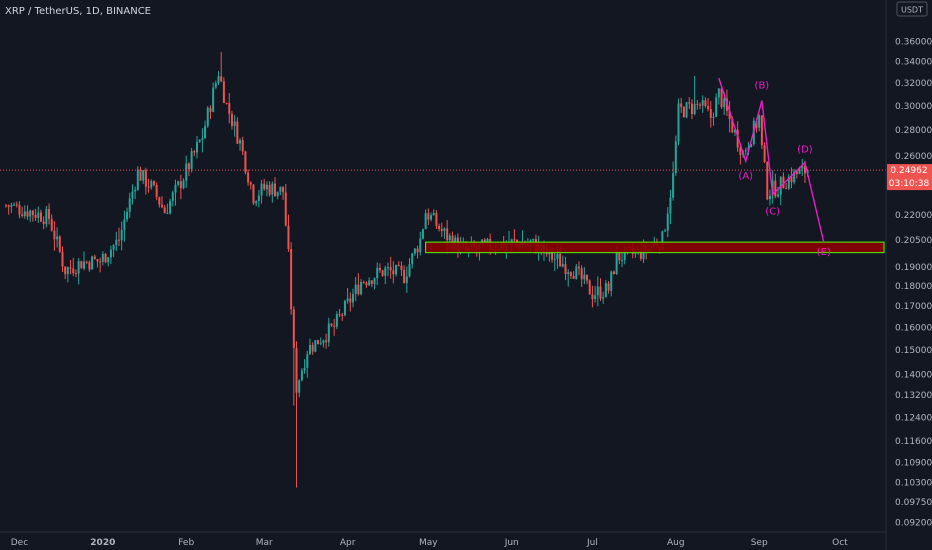 The image size is (932, 550). I want to click on symbol-title: XRP / TetherUS, 1D, BINANCE, so click(78, 11).